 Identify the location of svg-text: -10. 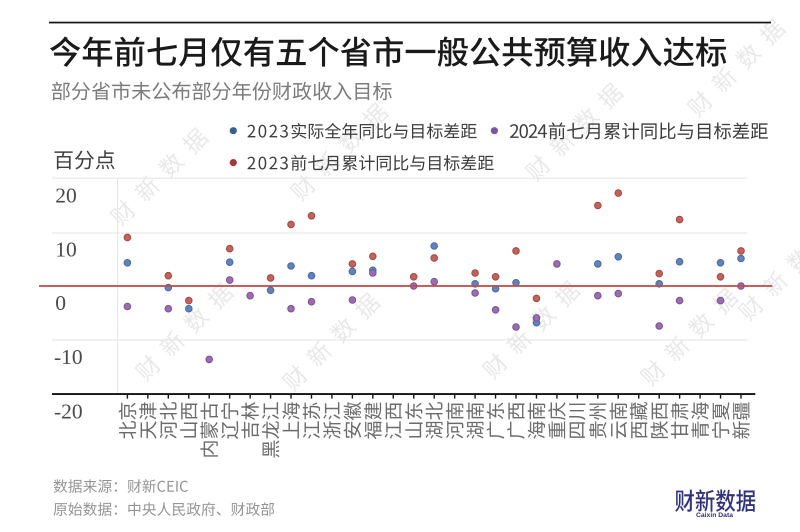
(68, 357).